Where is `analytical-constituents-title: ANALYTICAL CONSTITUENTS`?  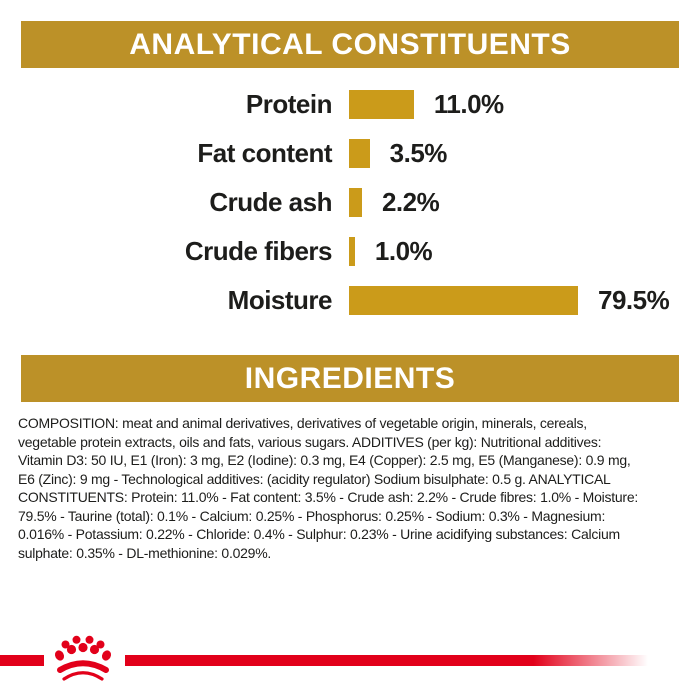
analytical-constituents-title: ANALYTICAL CONSTITUENTS is located at coordinates (350, 44).